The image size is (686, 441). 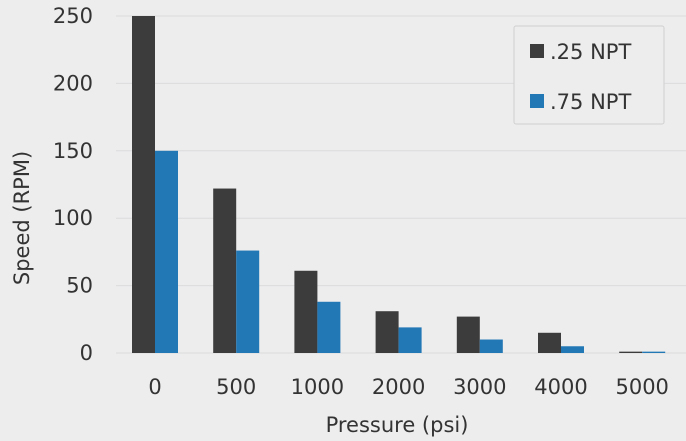 What do you see at coordinates (590, 52) in the screenshot?
I see `legend-label-025-npt: .25 NPT` at bounding box center [590, 52].